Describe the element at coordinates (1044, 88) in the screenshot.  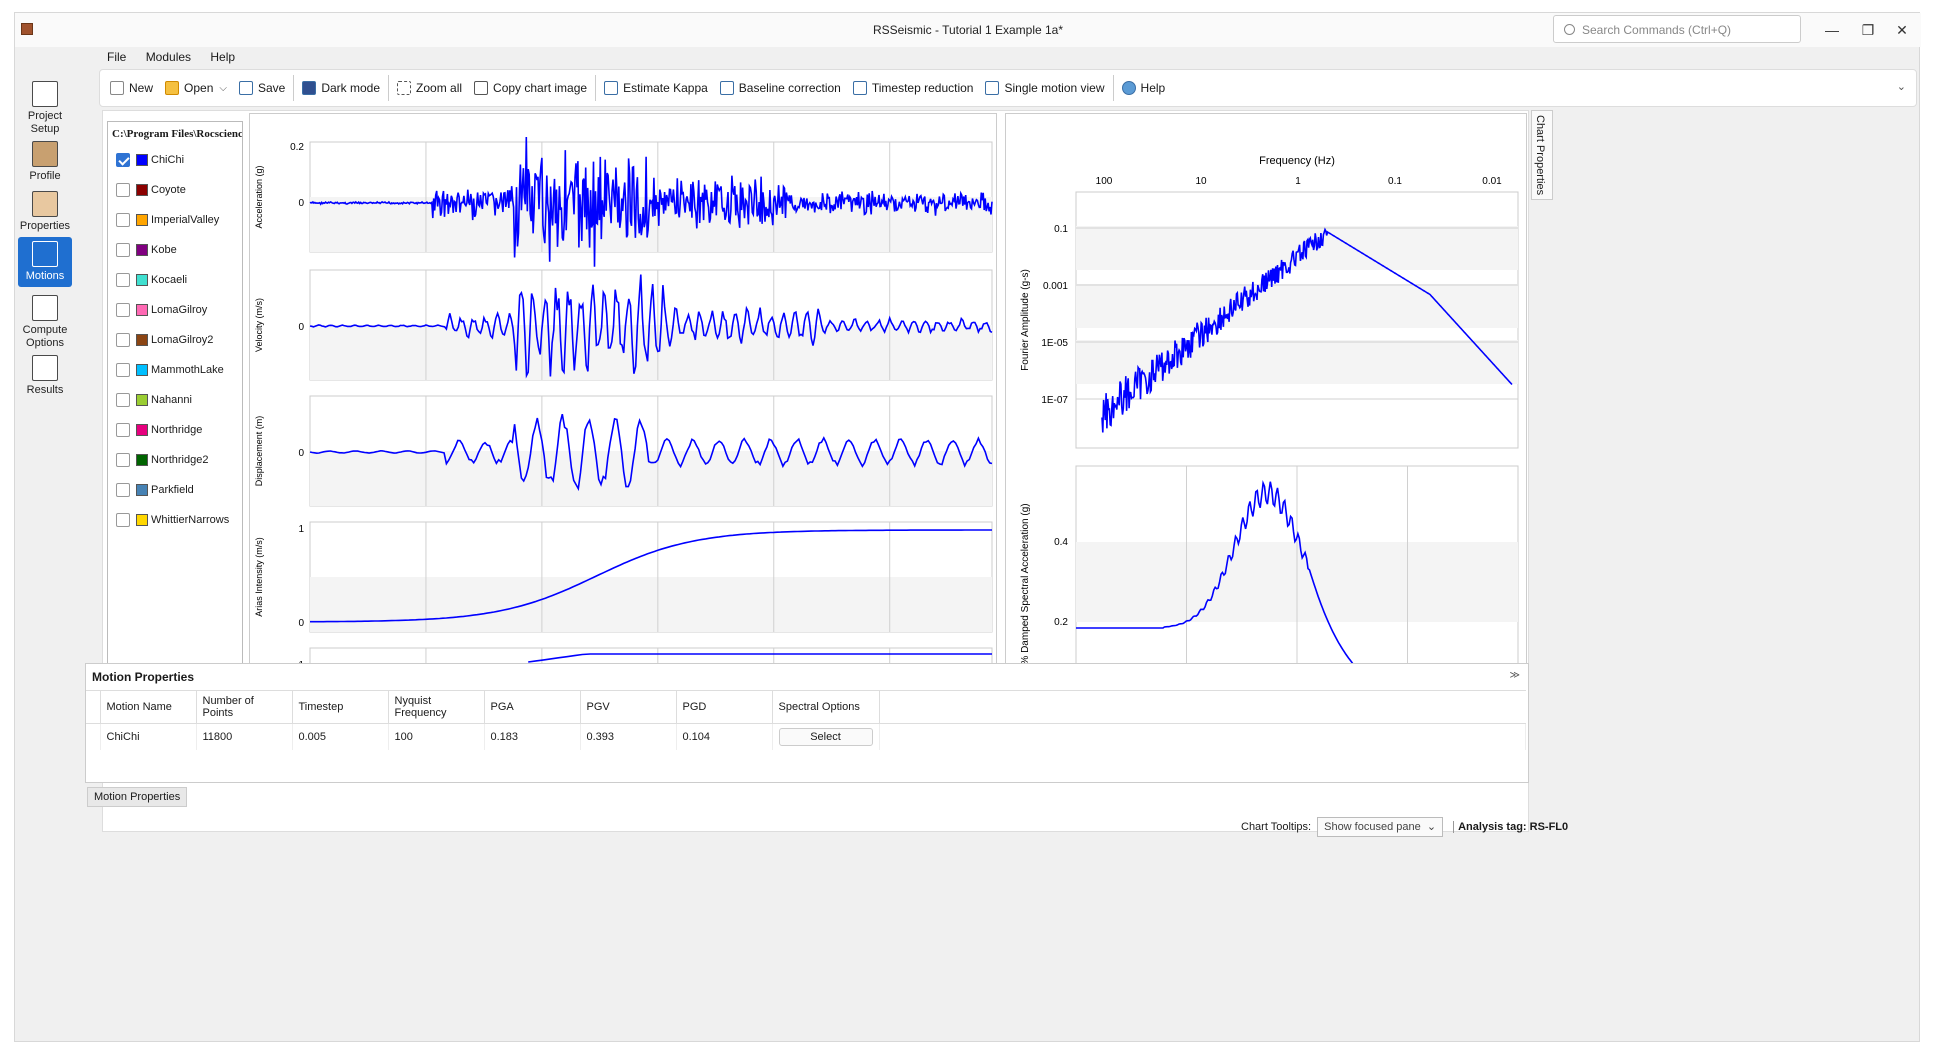
I see `single-motion-view-button: Single motion view` at that location.